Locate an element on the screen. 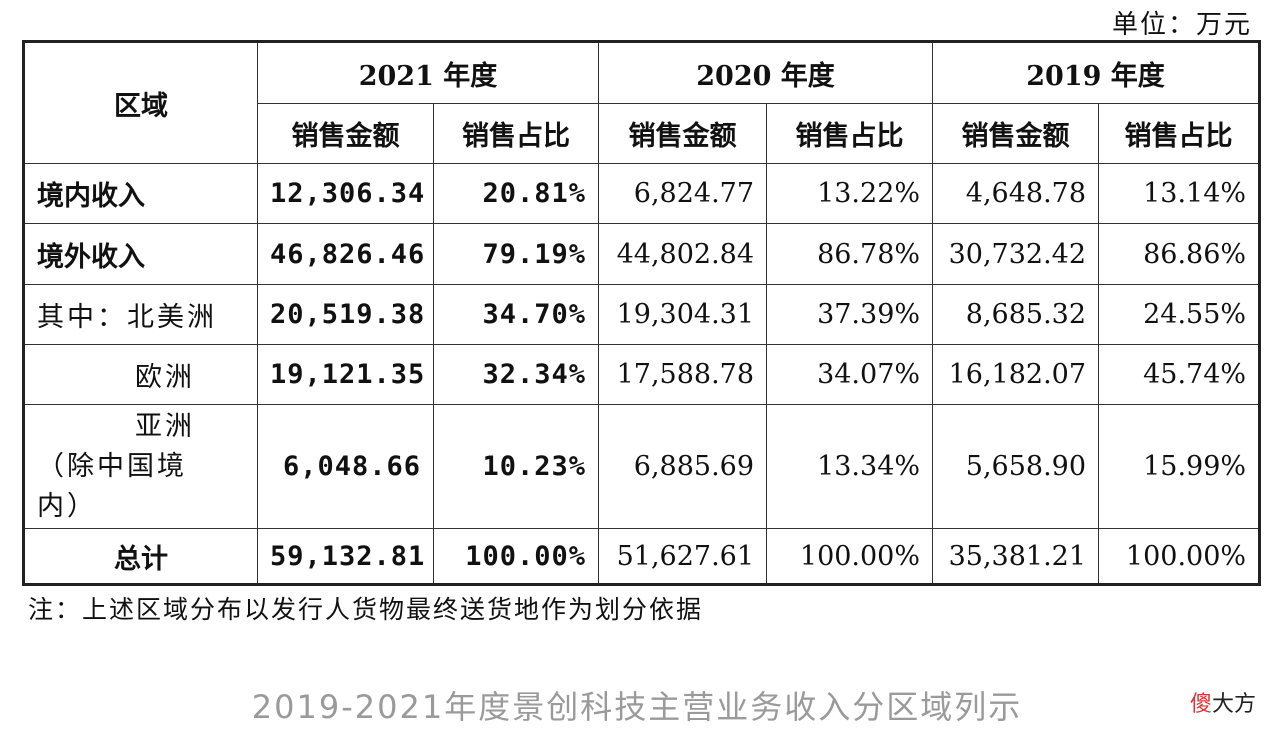 The height and width of the screenshot is (736, 1274). amount-cell: 59,132.81 is located at coordinates (345, 556).